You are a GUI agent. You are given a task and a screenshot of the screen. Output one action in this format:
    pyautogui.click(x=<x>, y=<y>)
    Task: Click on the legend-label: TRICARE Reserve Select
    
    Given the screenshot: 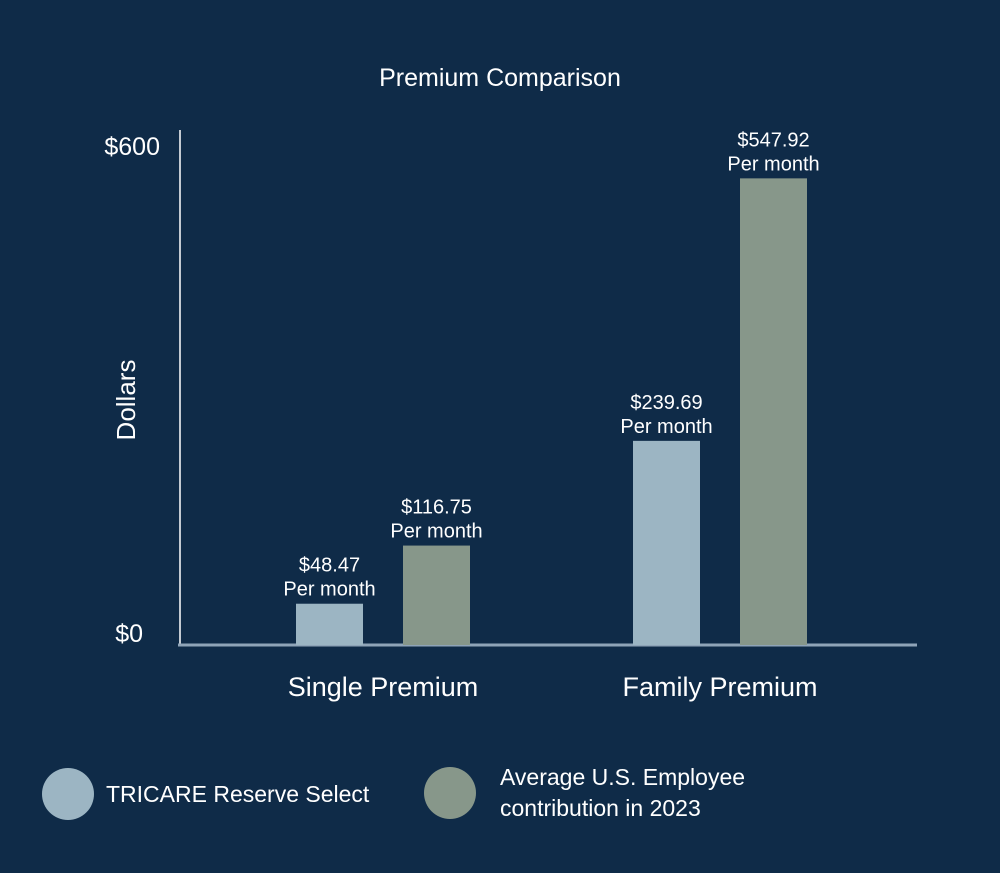 What is the action you would take?
    pyautogui.click(x=238, y=793)
    